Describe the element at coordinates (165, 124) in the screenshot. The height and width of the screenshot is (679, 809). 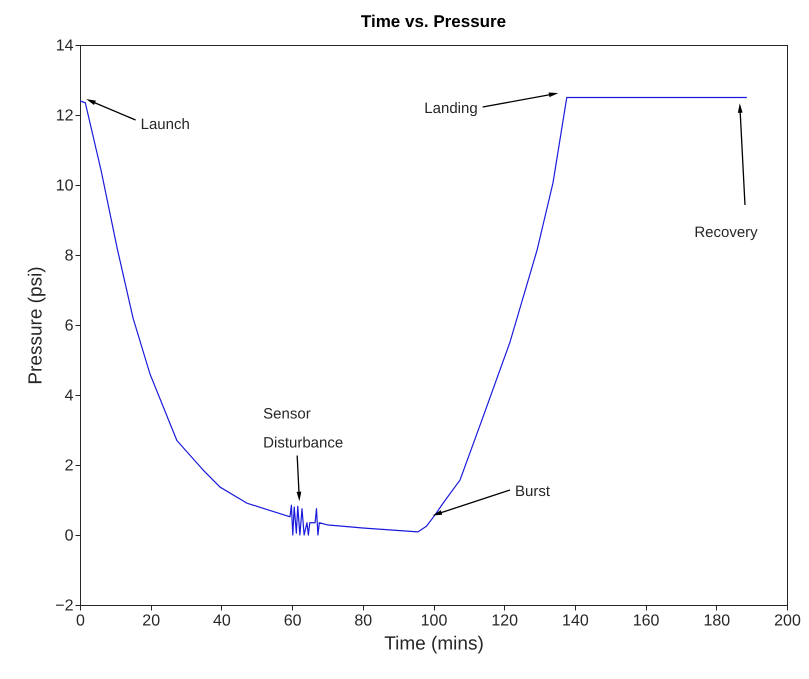
I see `annotation: Launch` at that location.